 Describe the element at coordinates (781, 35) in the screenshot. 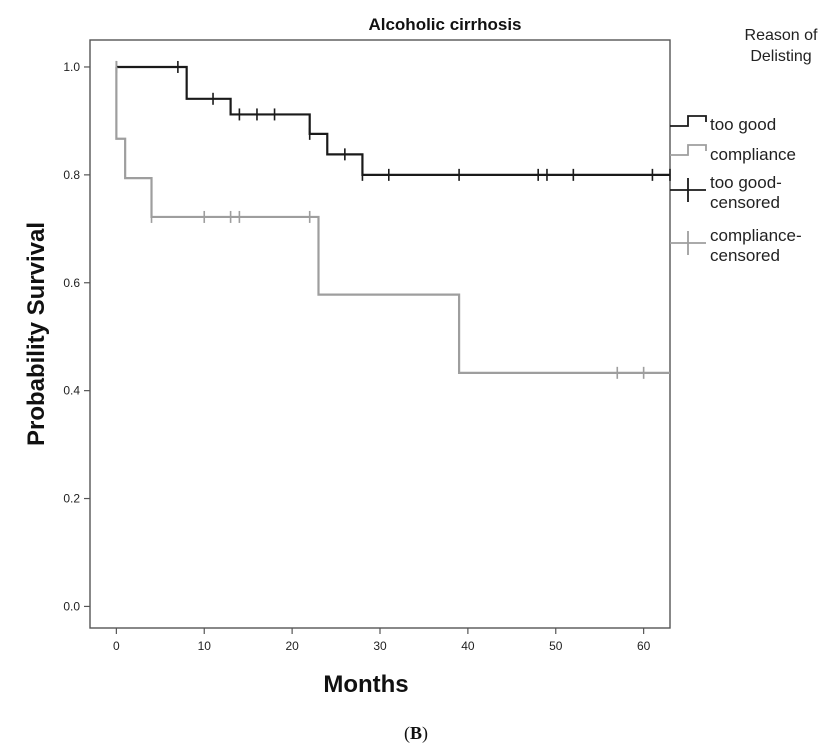

I see `legend-title-line: Reason of` at that location.